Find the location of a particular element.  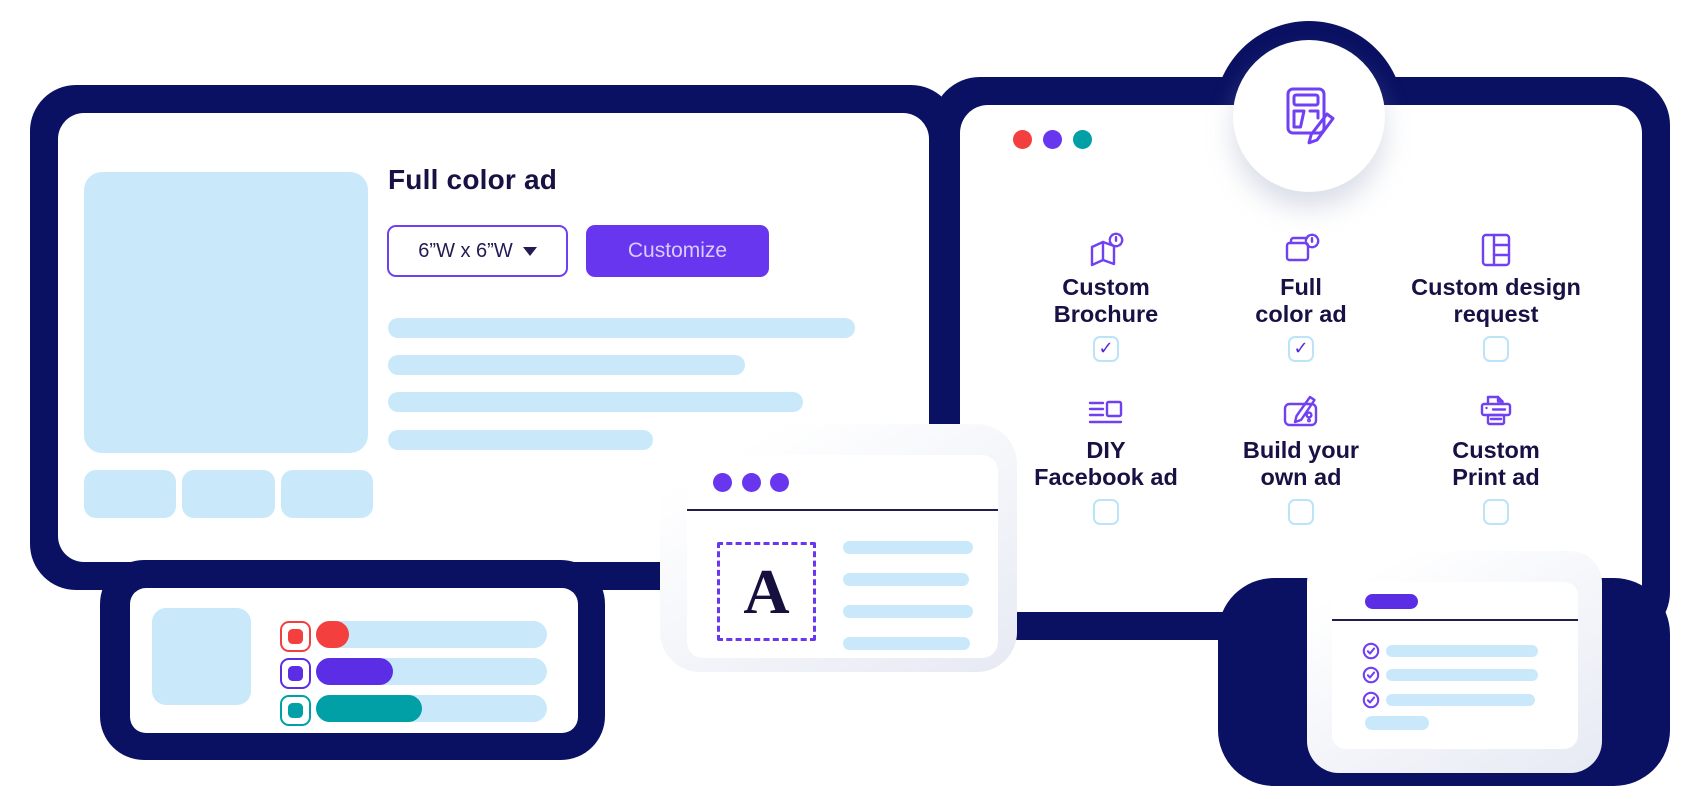

service-label: Custom design request is located at coordinates (1496, 300).